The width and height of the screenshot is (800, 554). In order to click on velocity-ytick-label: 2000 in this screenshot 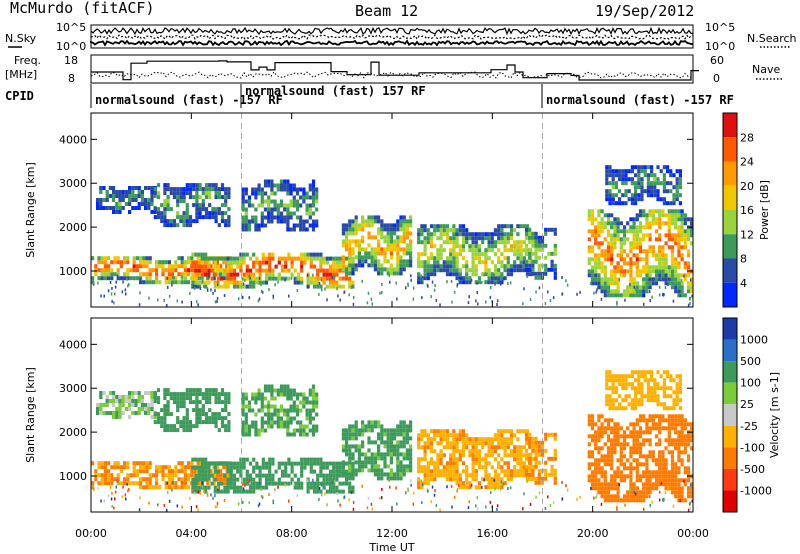, I will do `click(73, 432)`.